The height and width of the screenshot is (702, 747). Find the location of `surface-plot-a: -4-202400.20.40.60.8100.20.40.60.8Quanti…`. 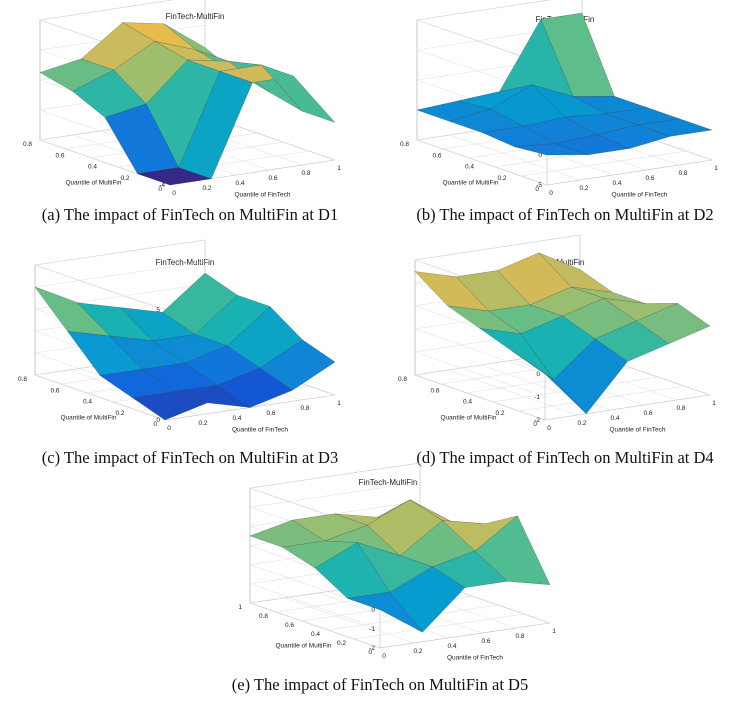

surface-plot-a: -4-202400.20.40.60.8100.20.40.60.8Quanti… is located at coordinates (182, 99).